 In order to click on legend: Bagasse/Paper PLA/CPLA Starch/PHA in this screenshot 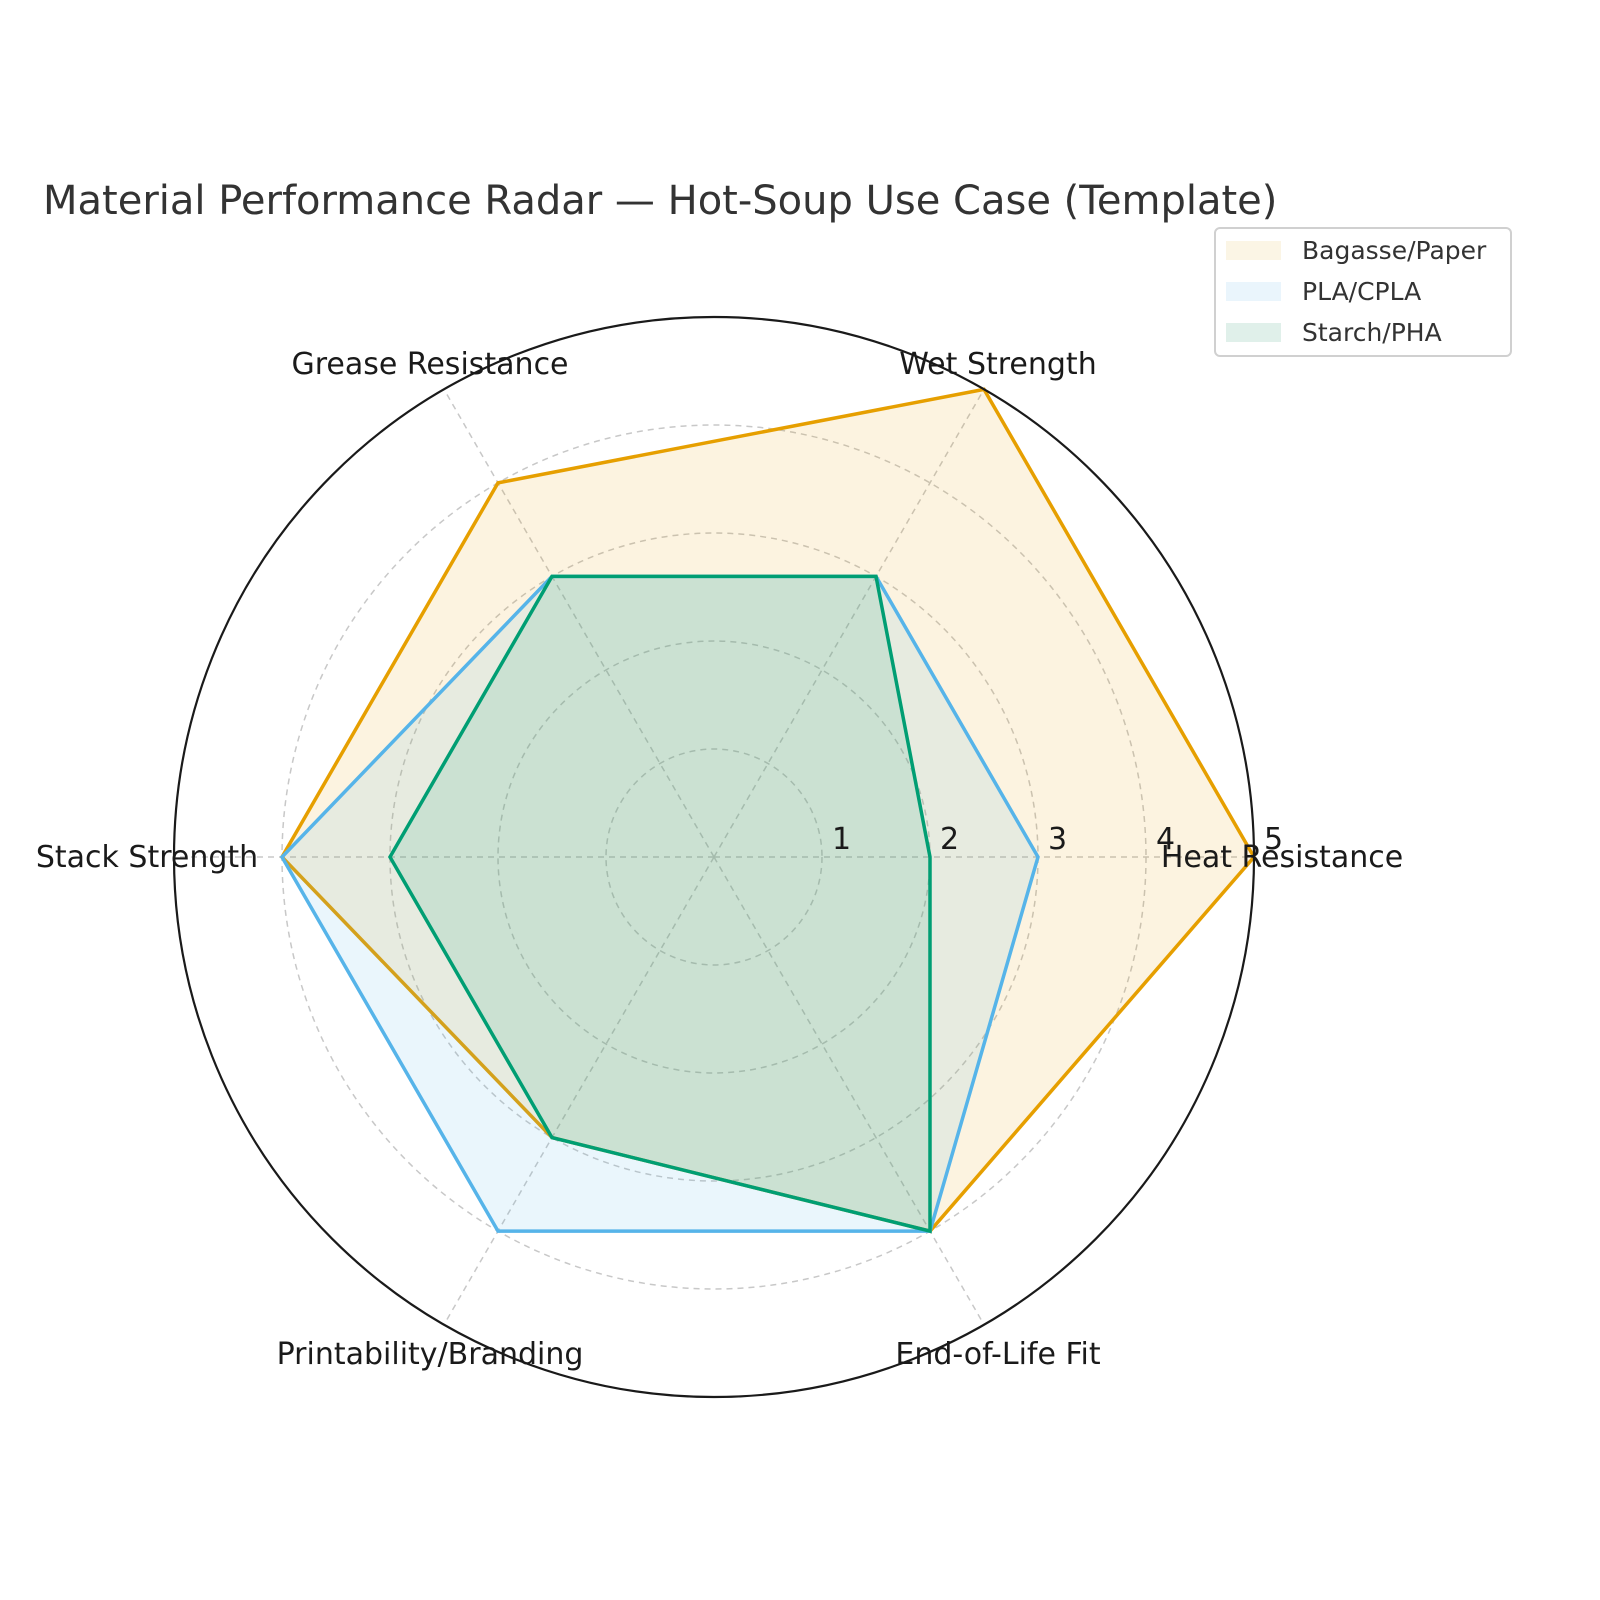, I will do `click(1363, 292)`.